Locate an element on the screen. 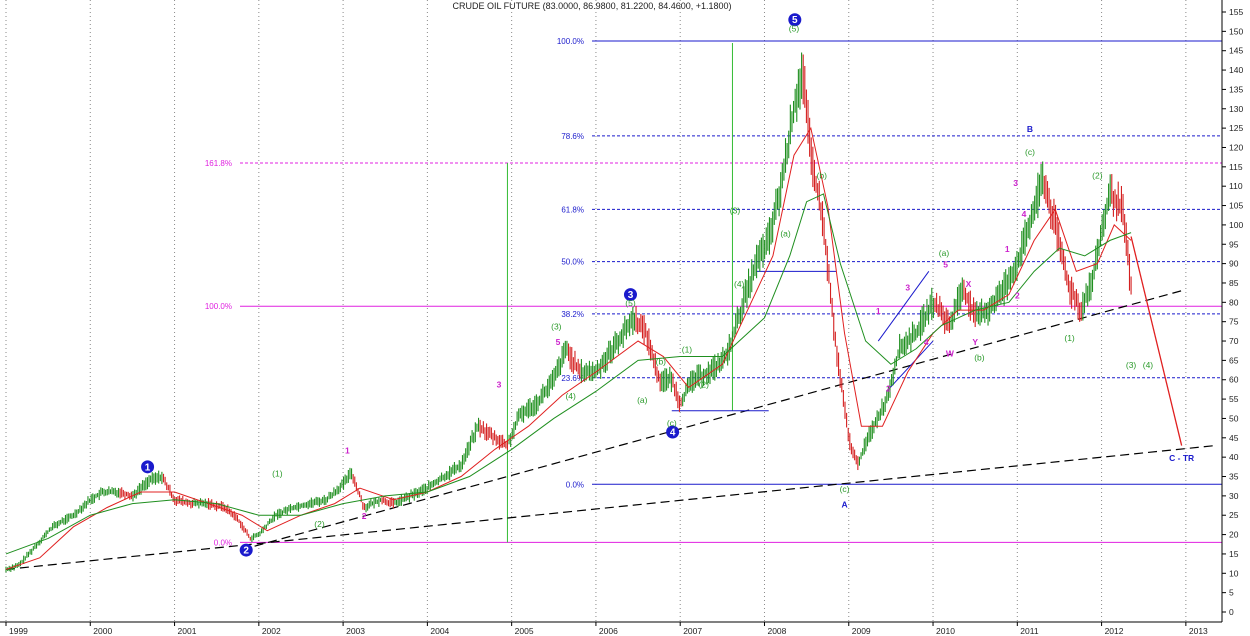  projection-line is located at coordinates (1156, 341).